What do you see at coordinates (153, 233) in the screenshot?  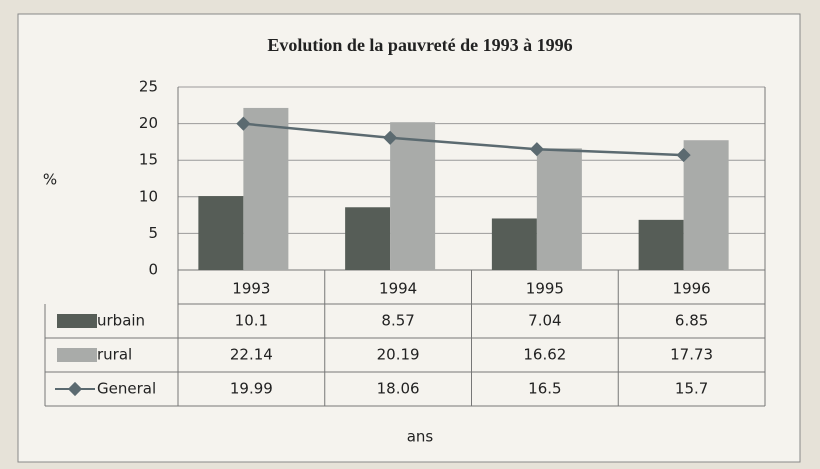 I see `y-tick-label: 5` at bounding box center [153, 233].